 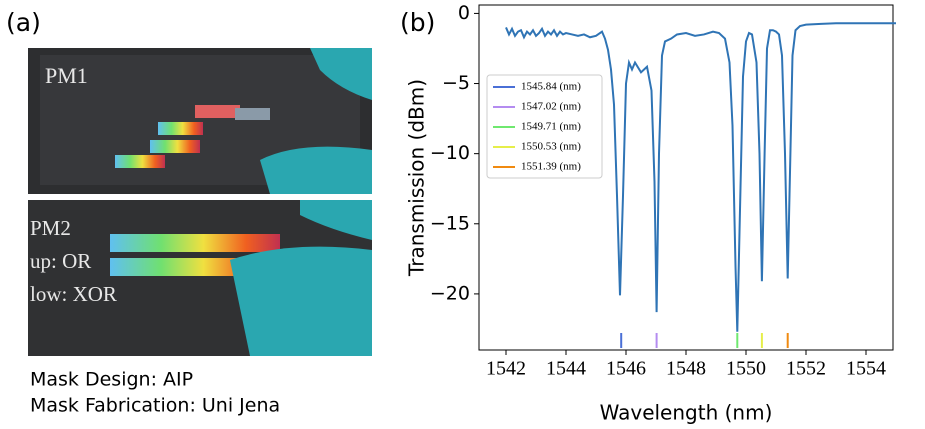 What do you see at coordinates (111, 380) in the screenshot?
I see `caption: Mask Design: AIP` at bounding box center [111, 380].